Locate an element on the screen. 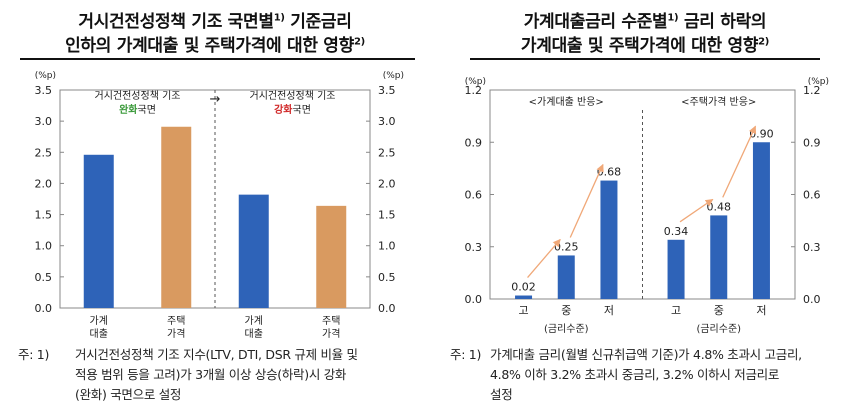  data-label: 0.48 is located at coordinates (719, 206).